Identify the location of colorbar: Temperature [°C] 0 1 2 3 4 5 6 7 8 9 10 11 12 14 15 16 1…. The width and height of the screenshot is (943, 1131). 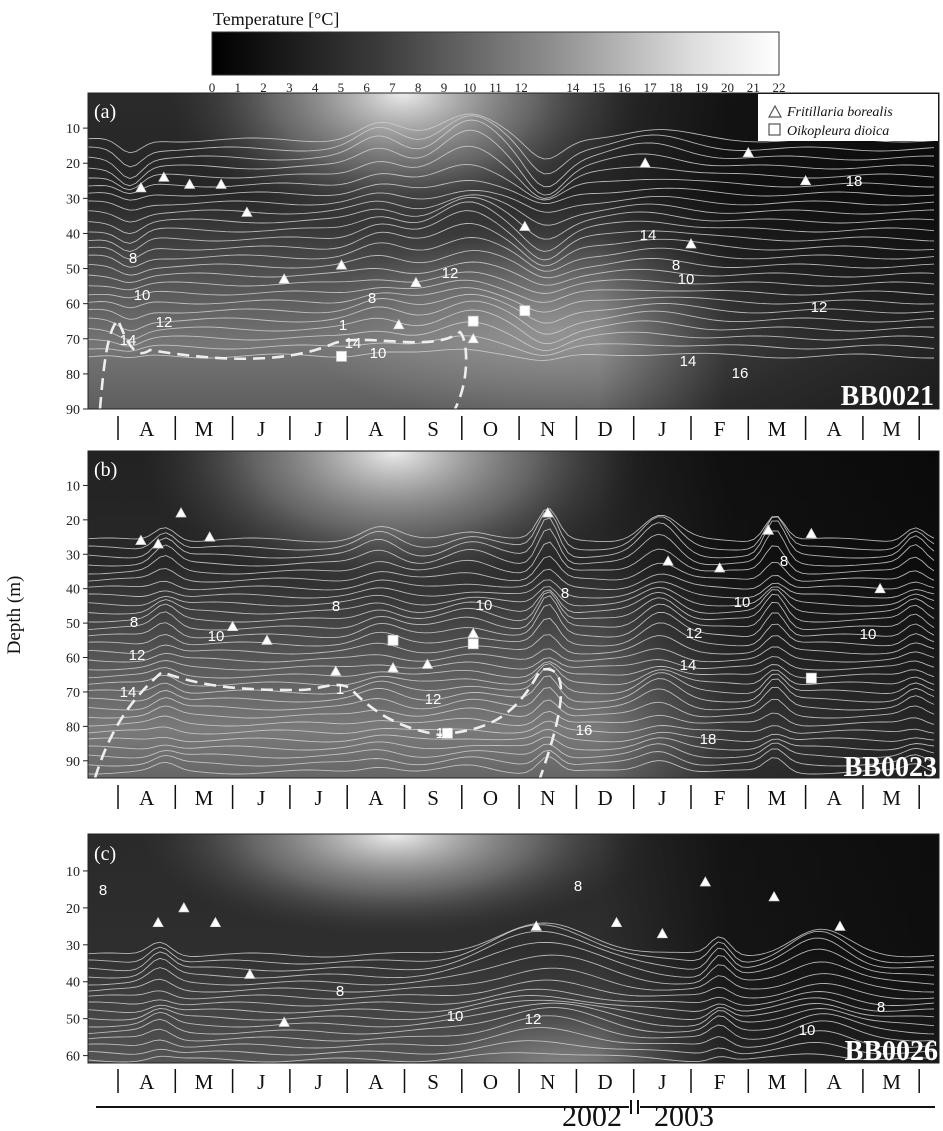
(497, 52).